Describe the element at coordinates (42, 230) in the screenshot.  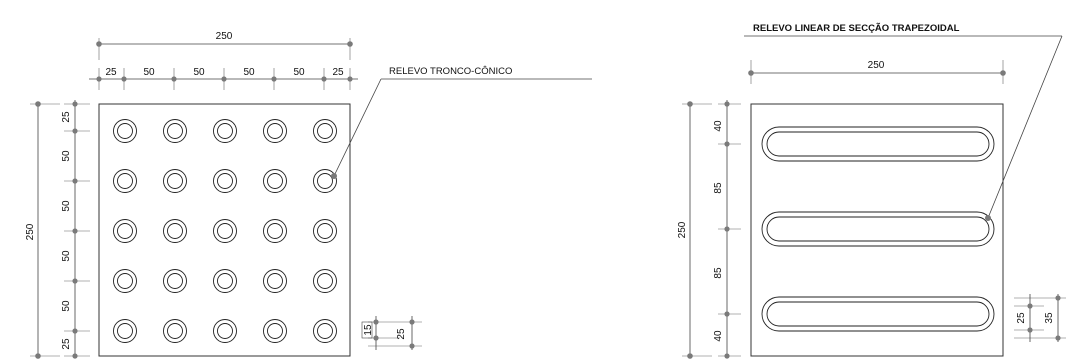
I see `left-side-total-dimension: 250` at that location.